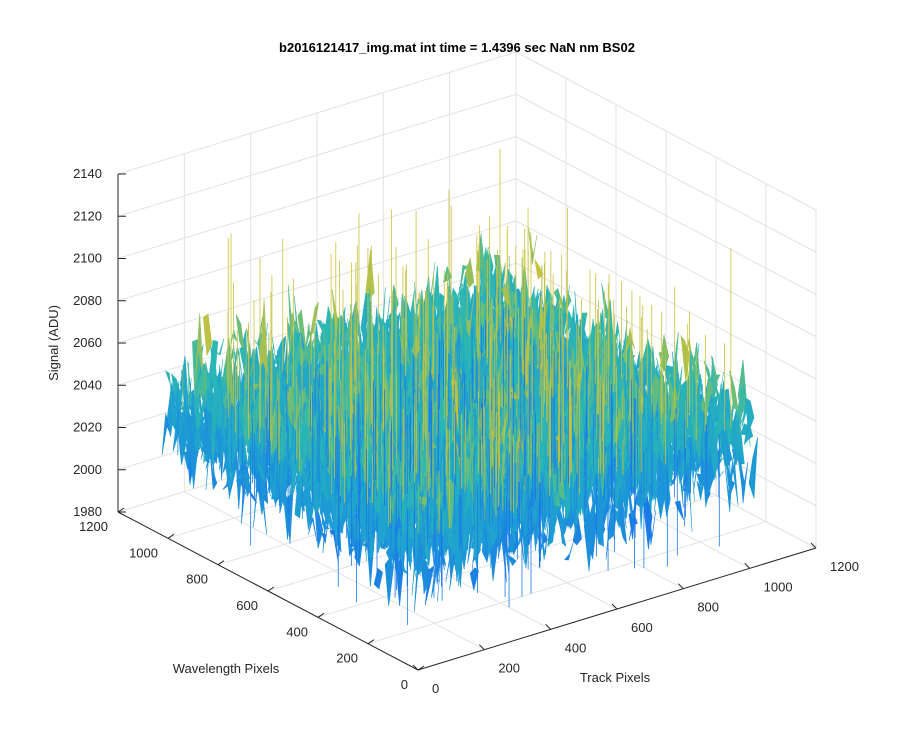  What do you see at coordinates (567, 583) in the screenshot?
I see `floor-grid-line` at bounding box center [567, 583].